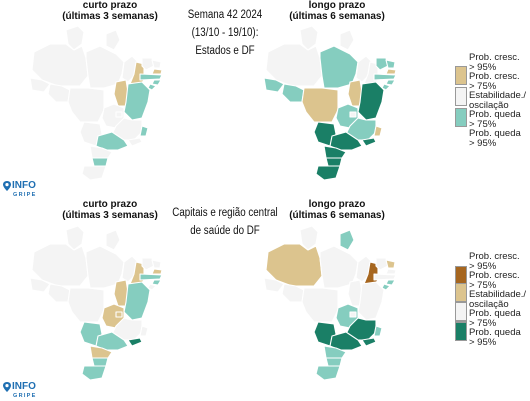  I want to click on title-line: Estados e DF, so click(225, 51).